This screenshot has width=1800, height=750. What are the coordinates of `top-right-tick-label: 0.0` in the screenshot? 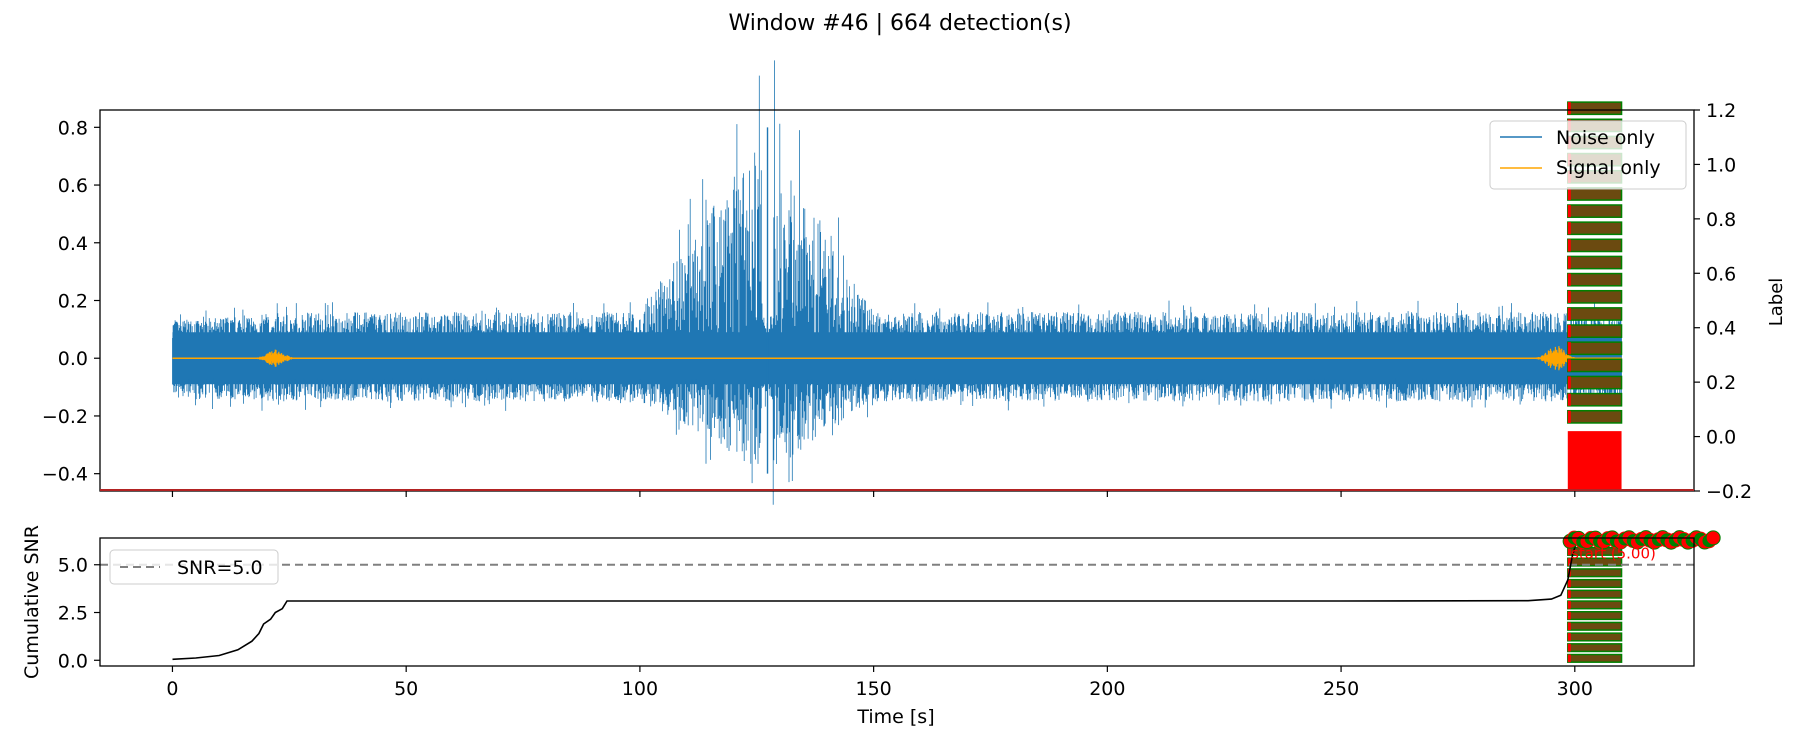 It's located at (1721, 438).